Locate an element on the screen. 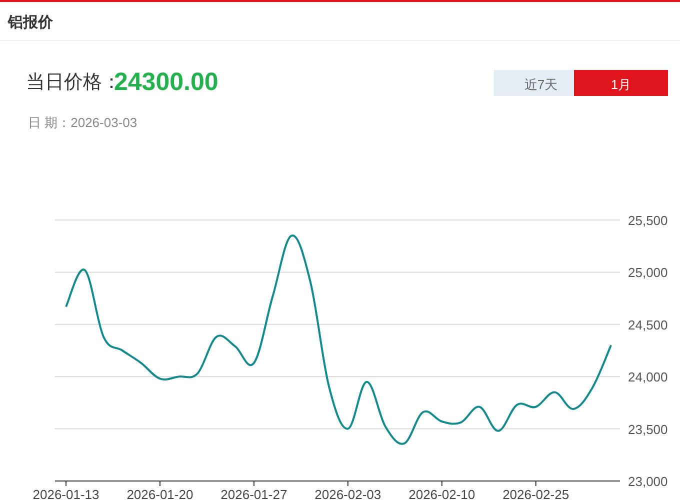  y-tick-label: 25,000 is located at coordinates (648, 272).